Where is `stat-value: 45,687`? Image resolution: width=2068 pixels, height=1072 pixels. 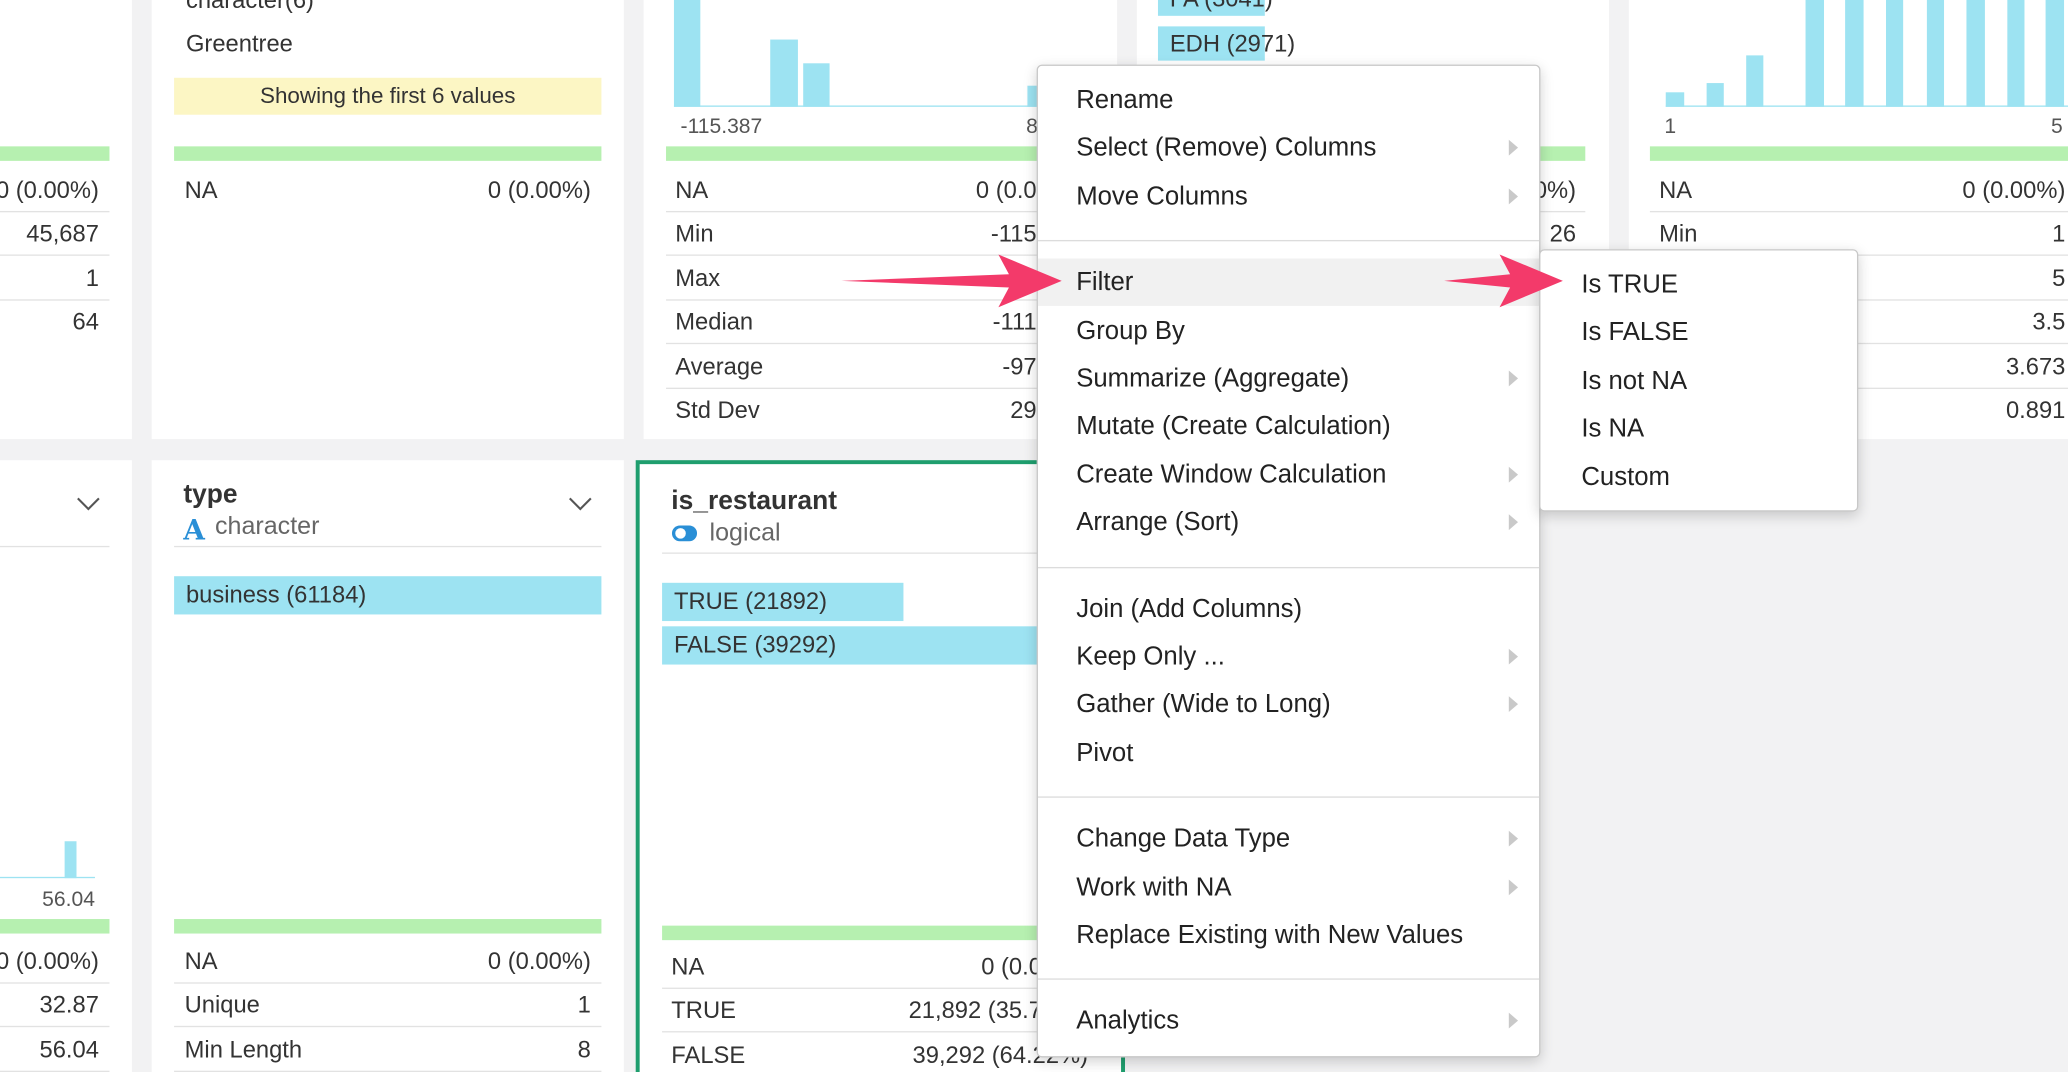
stat-value: 45,687 is located at coordinates (62, 234).